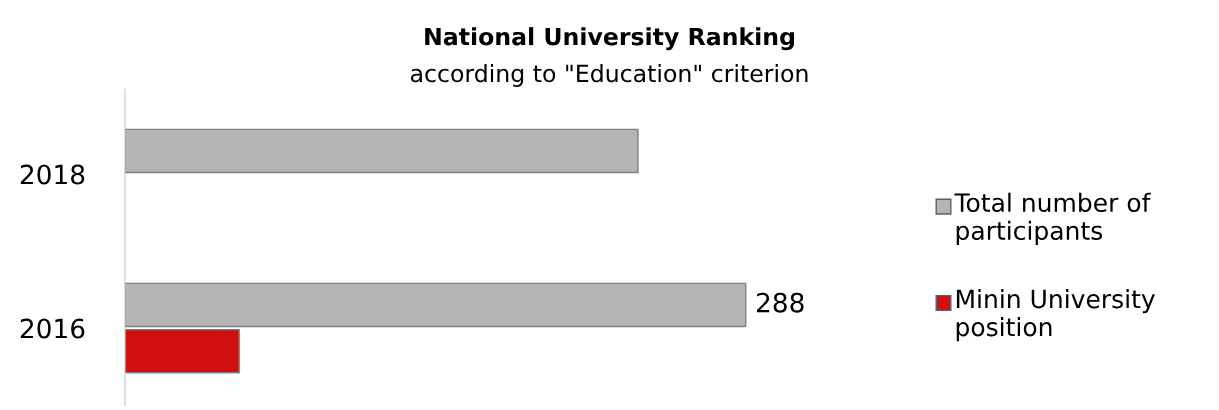 Image resolution: width=1219 pixels, height=410 pixels. I want to click on y-tick-label: 2016, so click(52, 328).